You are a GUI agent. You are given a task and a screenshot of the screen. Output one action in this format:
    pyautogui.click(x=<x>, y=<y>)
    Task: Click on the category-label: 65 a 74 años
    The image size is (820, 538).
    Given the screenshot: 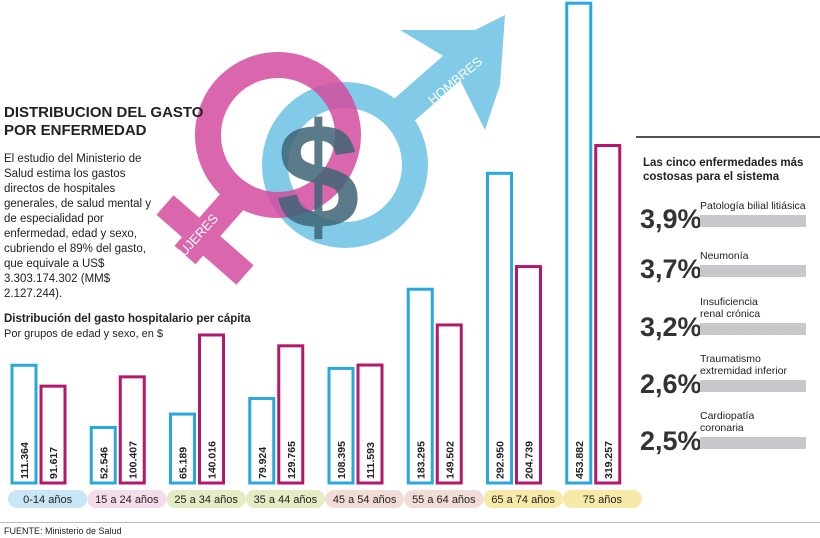 What is the action you would take?
    pyautogui.click(x=523, y=500)
    